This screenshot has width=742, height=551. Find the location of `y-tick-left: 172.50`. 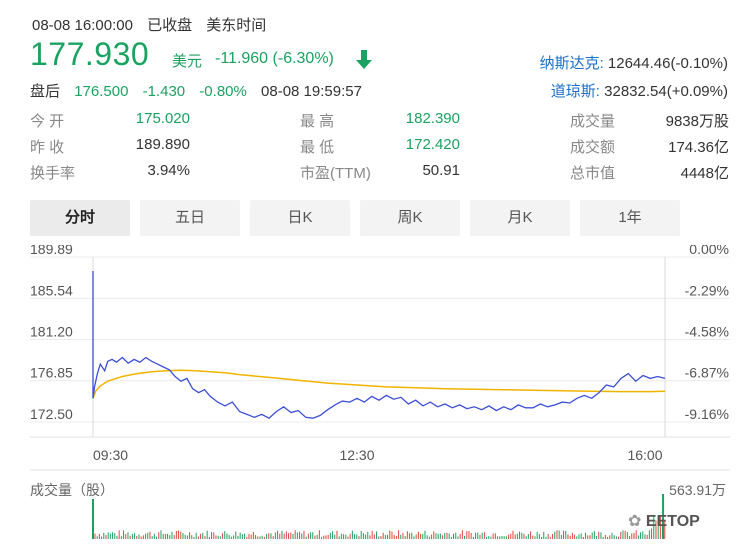

y-tick-left: 172.50 is located at coordinates (51, 414).